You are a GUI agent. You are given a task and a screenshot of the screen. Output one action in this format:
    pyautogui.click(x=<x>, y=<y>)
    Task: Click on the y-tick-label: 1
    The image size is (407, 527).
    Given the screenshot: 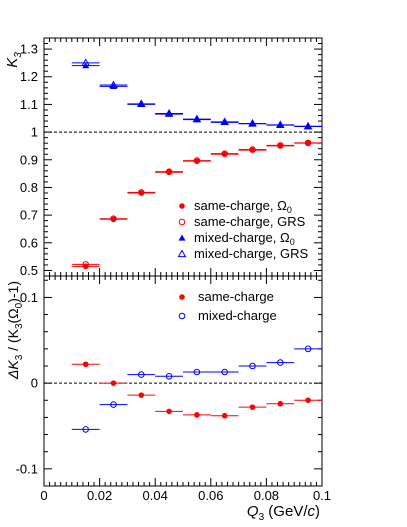 What is the action you would take?
    pyautogui.click(x=34, y=132)
    